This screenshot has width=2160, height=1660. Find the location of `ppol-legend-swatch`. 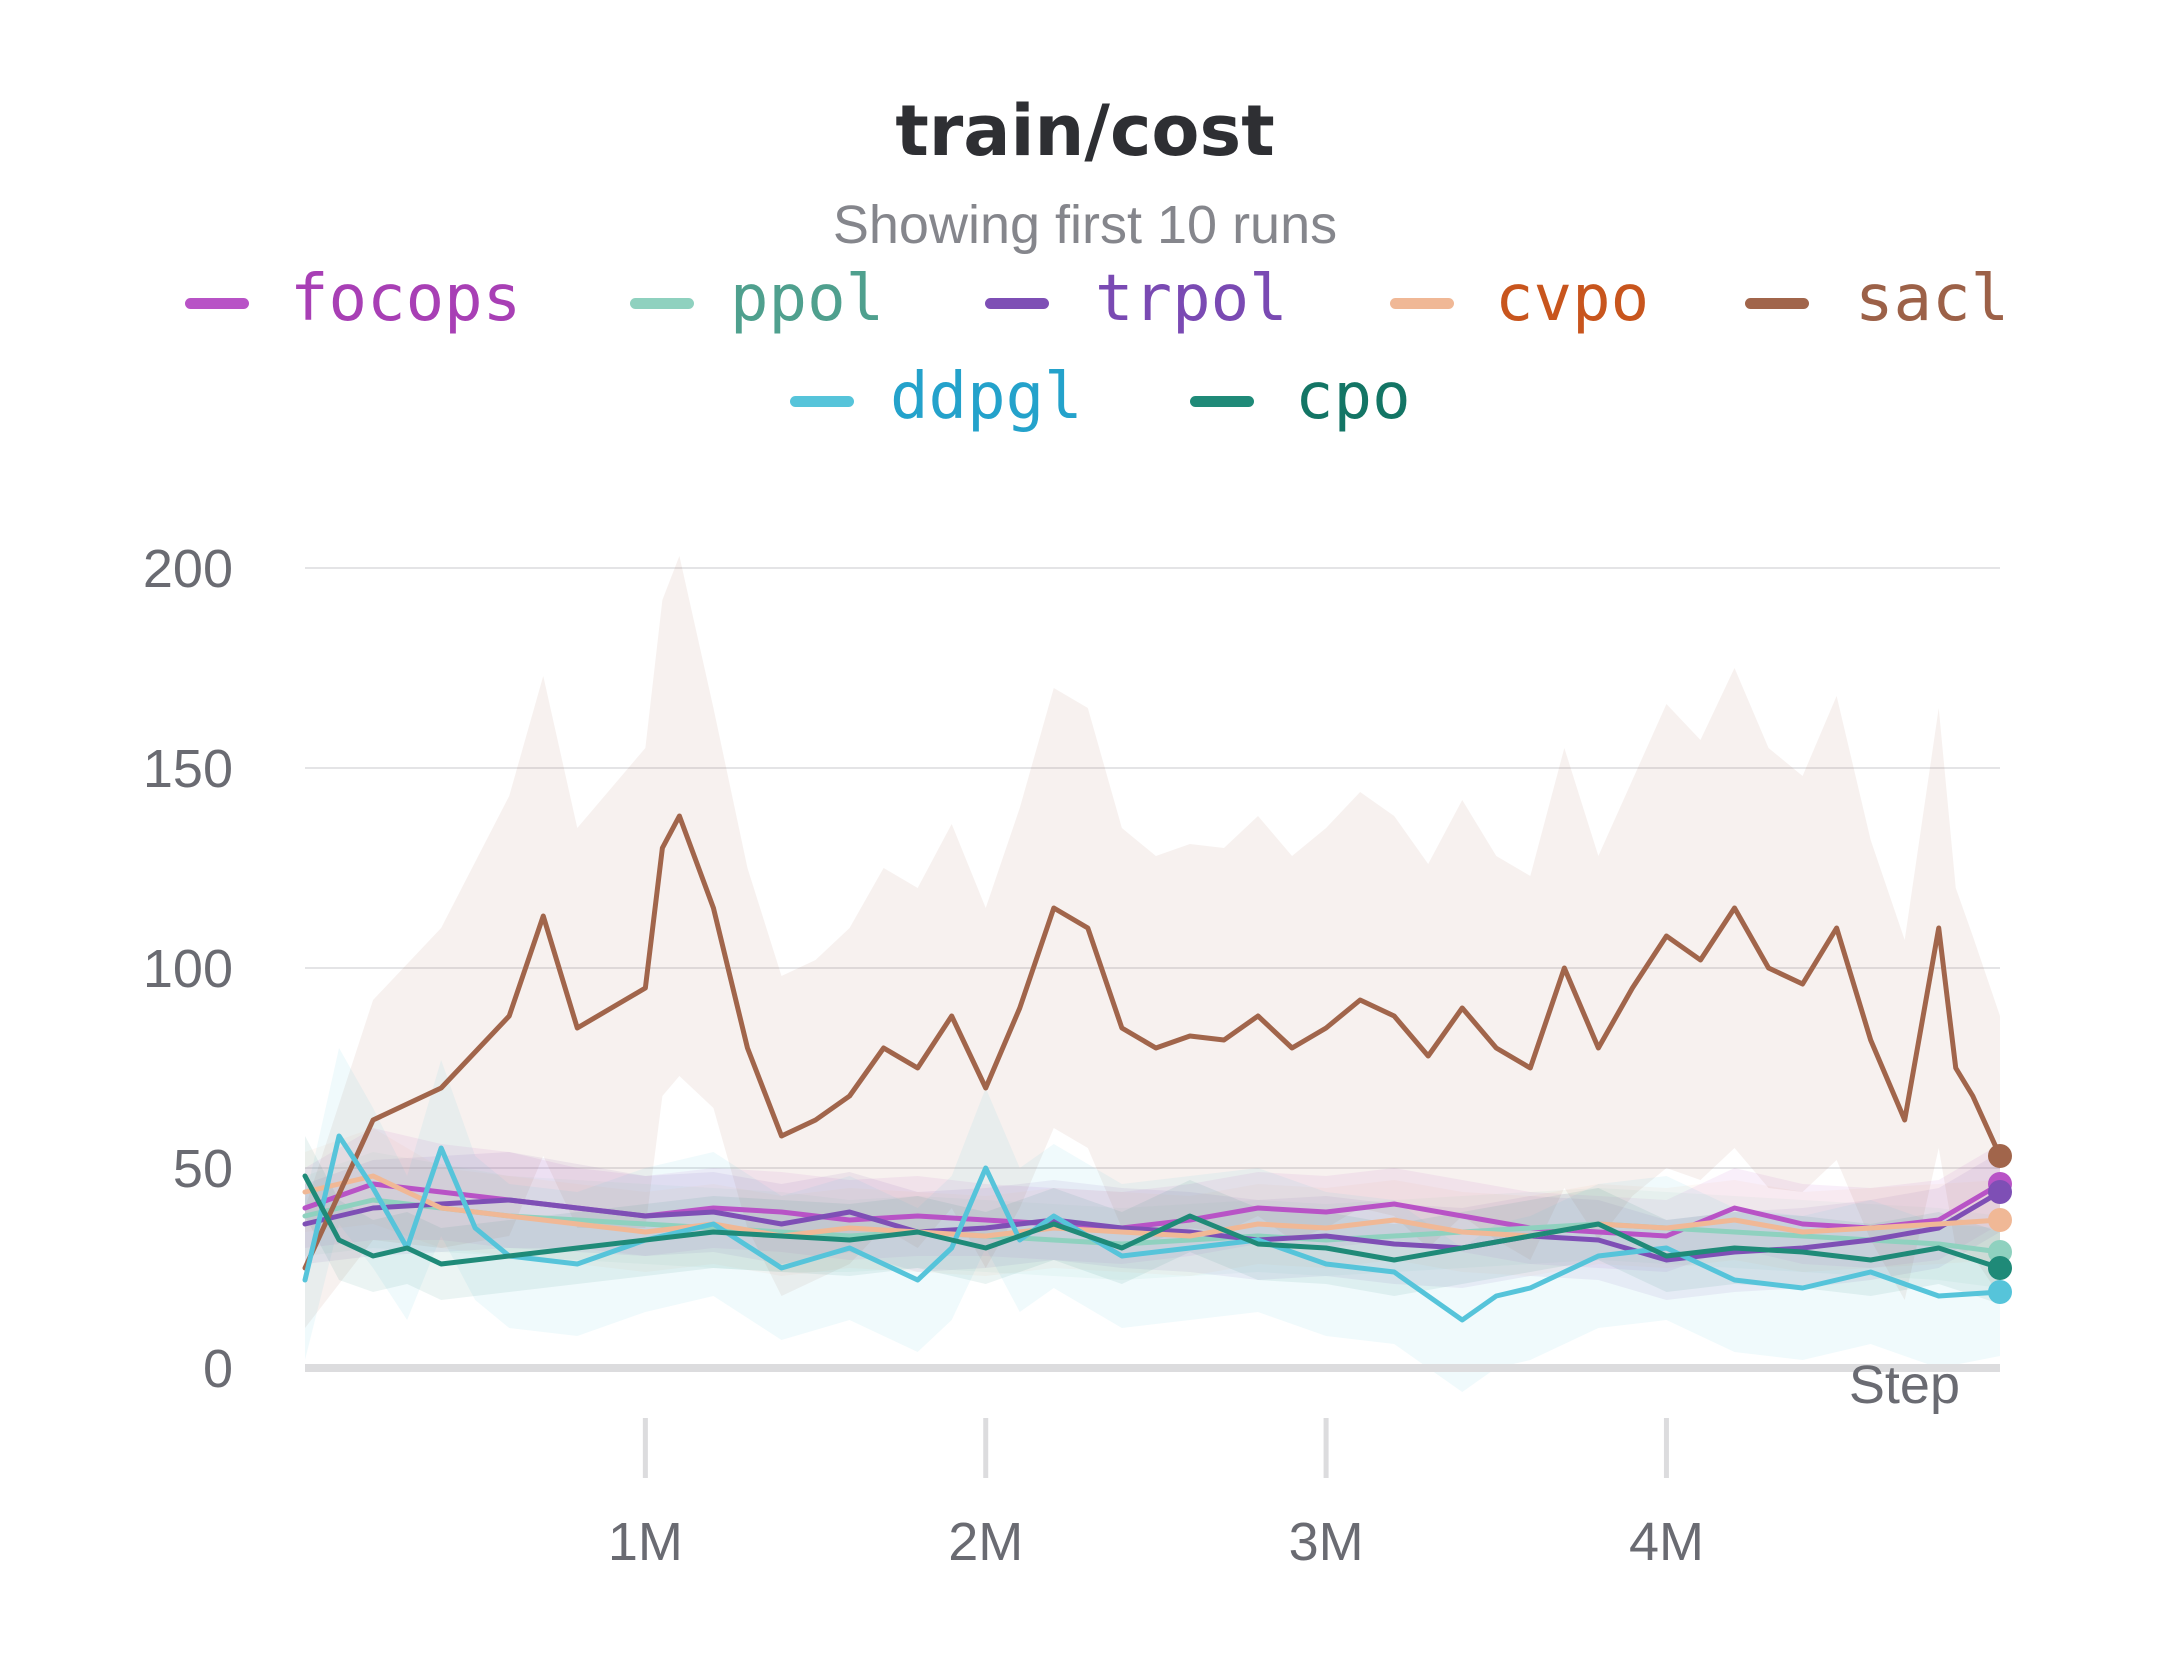

ppol-legend-swatch is located at coordinates (662, 303).